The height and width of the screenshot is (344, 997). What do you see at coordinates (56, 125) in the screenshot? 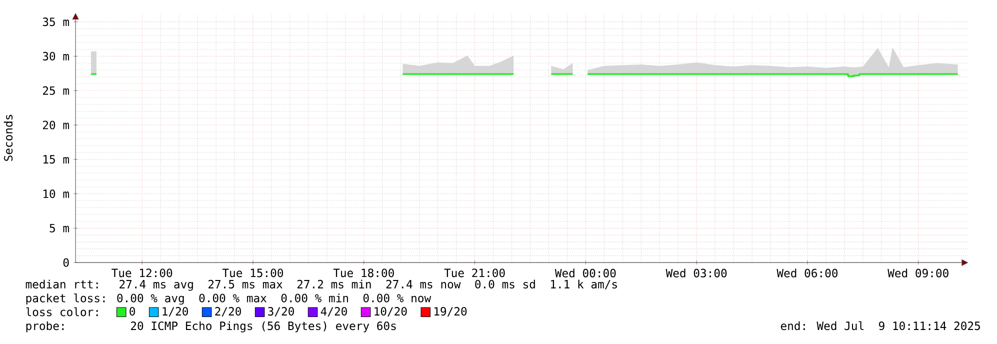
I see `y-tick-label: 20 m` at bounding box center [56, 125].